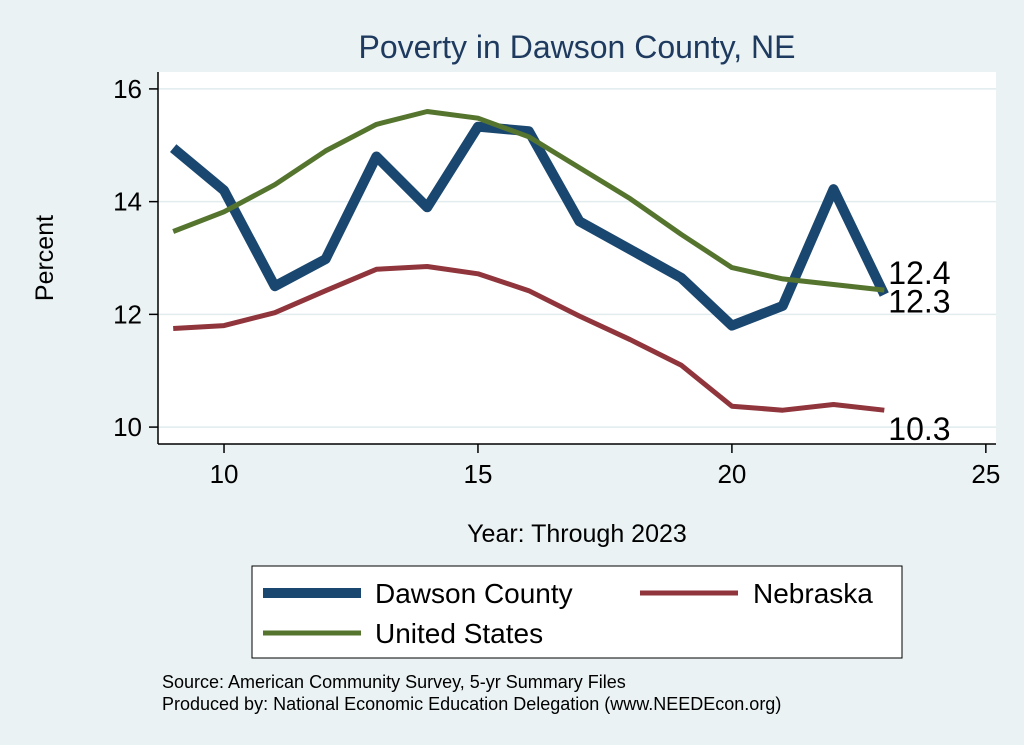 The height and width of the screenshot is (745, 1024). What do you see at coordinates (529, 338) in the screenshot?
I see `series-line-nebraska` at bounding box center [529, 338].